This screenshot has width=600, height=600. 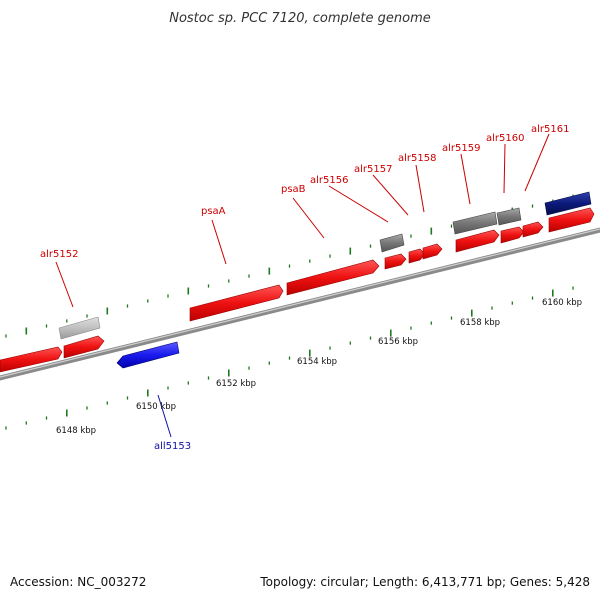 What do you see at coordinates (236, 303) in the screenshot?
I see `gene-psaA-shape` at bounding box center [236, 303].